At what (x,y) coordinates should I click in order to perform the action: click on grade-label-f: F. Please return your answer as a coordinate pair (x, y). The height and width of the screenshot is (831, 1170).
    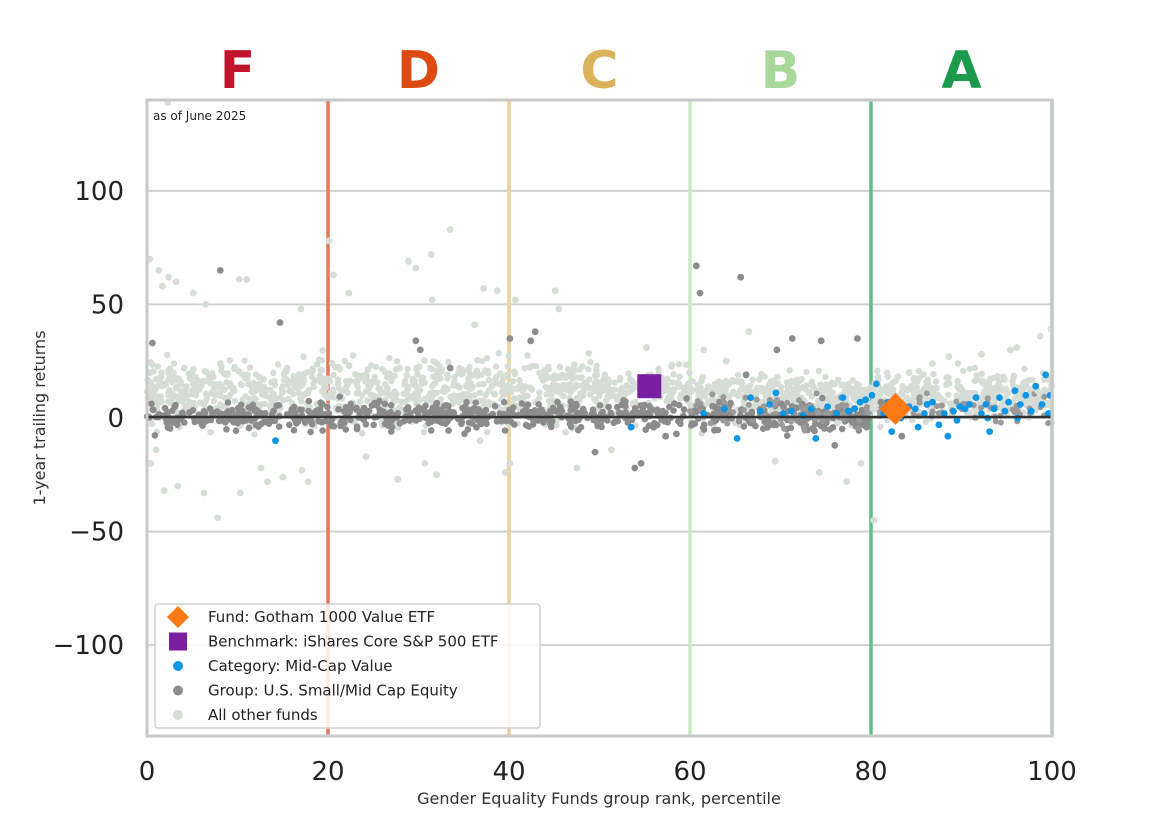
    Looking at the image, I should click on (238, 71).